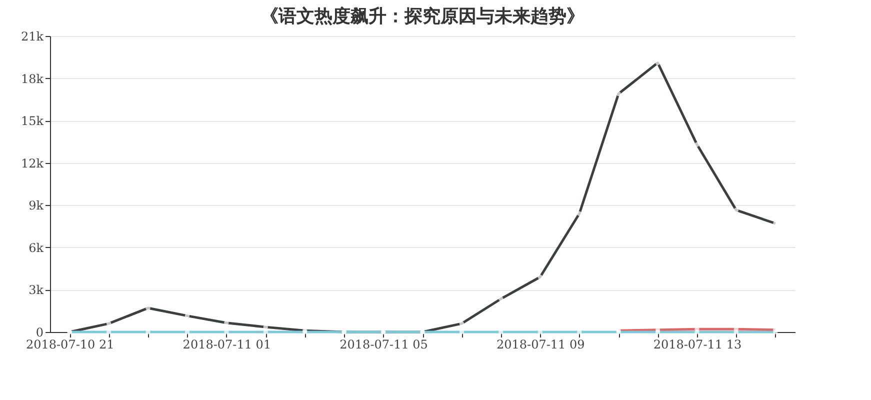 The image size is (871, 400). Describe the element at coordinates (32, 79) in the screenshot. I see `y-tick-label: 18k` at that location.